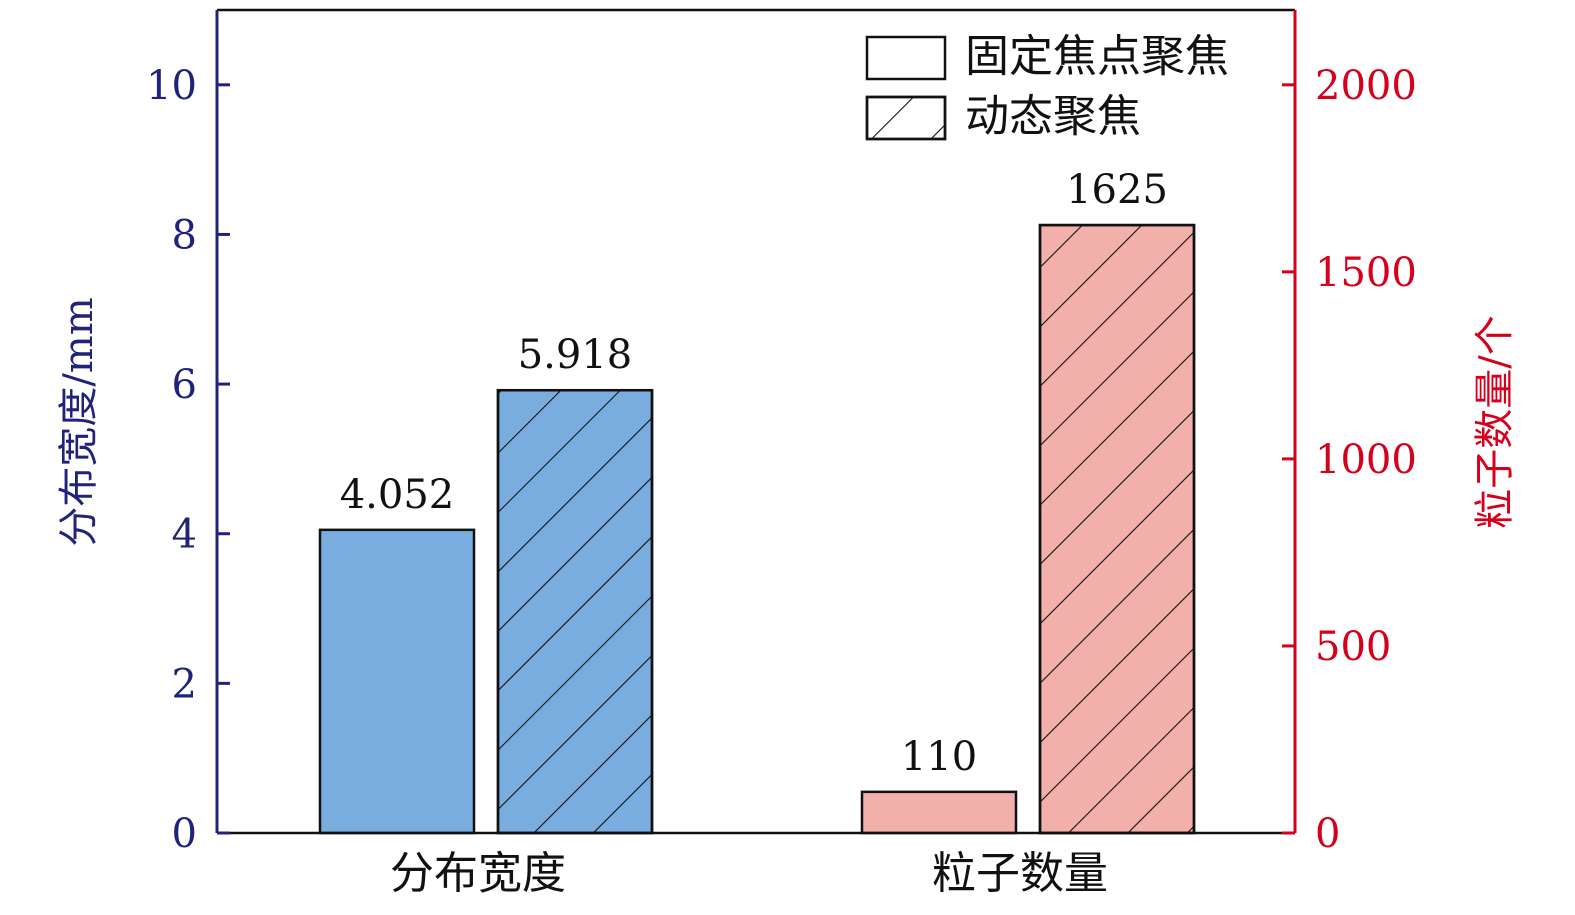 Image resolution: width=1575 pixels, height=915 pixels. What do you see at coordinates (1053, 116) in the screenshot?
I see `legend-label: 动态聚焦` at bounding box center [1053, 116].